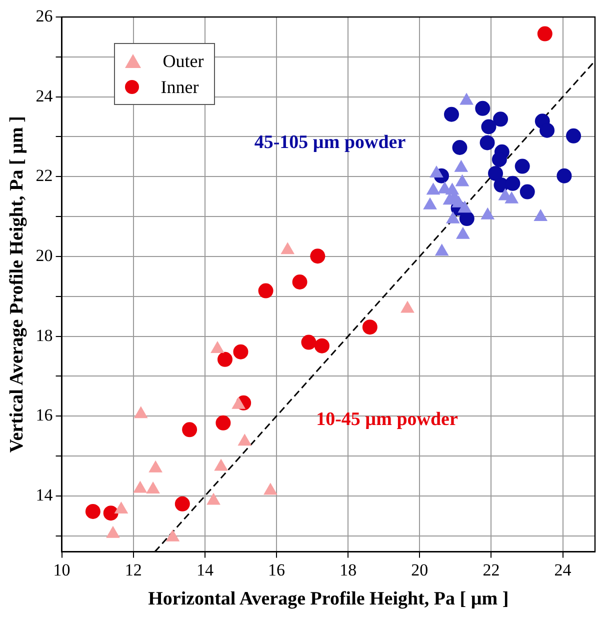  I want to click on legend-label: Outer, so click(183, 61).